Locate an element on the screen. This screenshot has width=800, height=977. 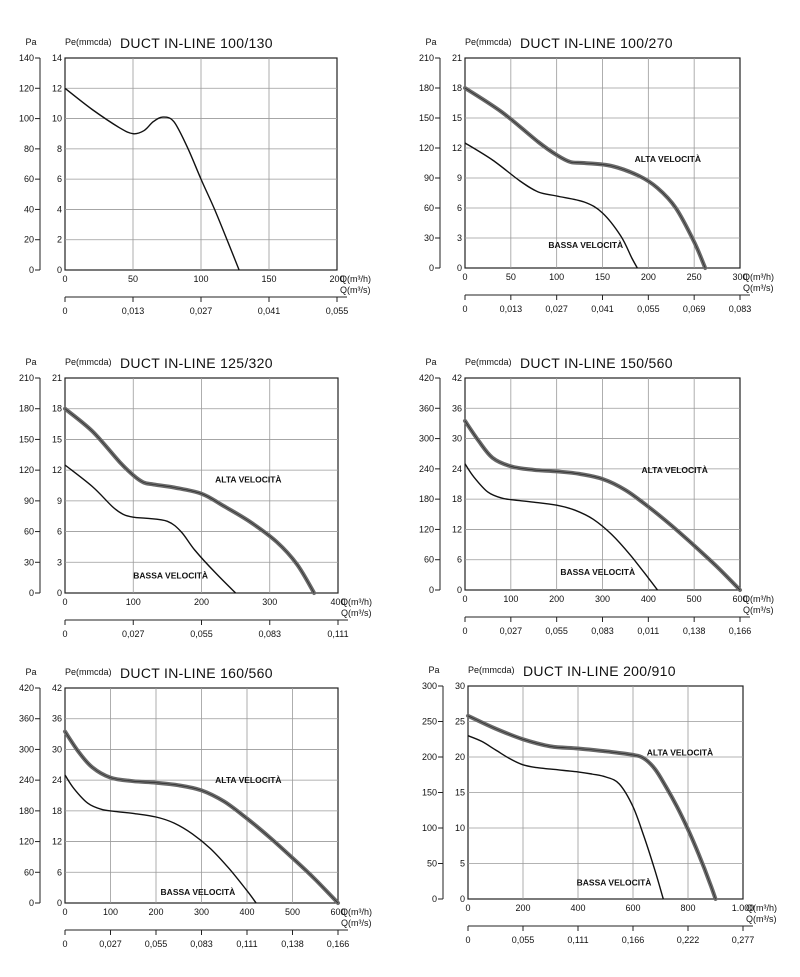
y-tick-label-pa: 210 is located at coordinates (26, 378).